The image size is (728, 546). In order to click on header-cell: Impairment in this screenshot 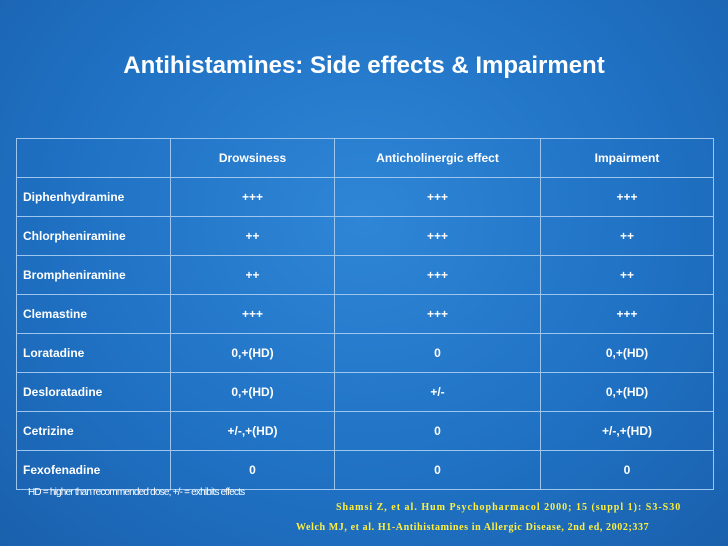, I will do `click(627, 158)`.